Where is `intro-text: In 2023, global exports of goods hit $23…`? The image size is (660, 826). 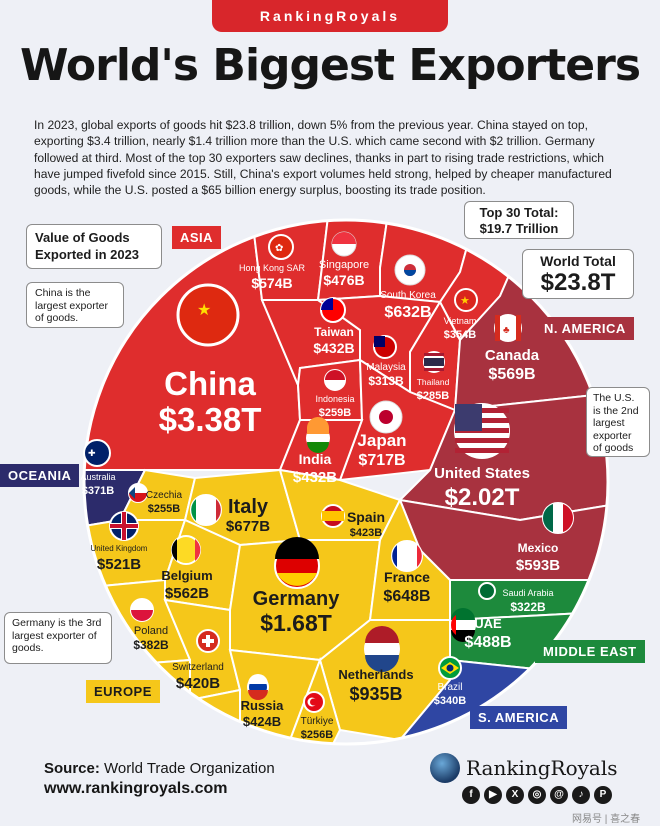 intro-text: In 2023, global exports of goods hit $23… is located at coordinates (323, 158).